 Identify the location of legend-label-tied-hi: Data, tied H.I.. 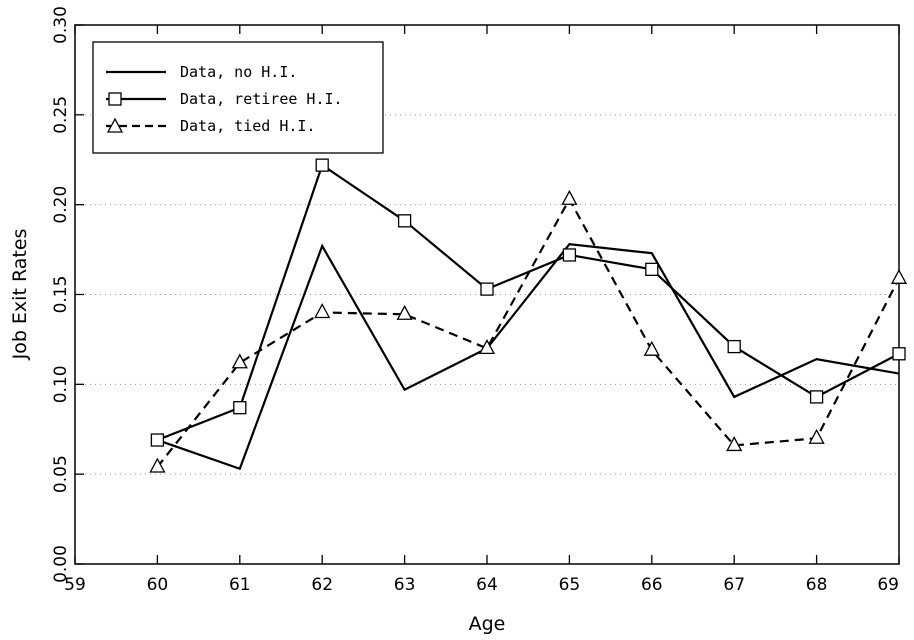
(247, 126).